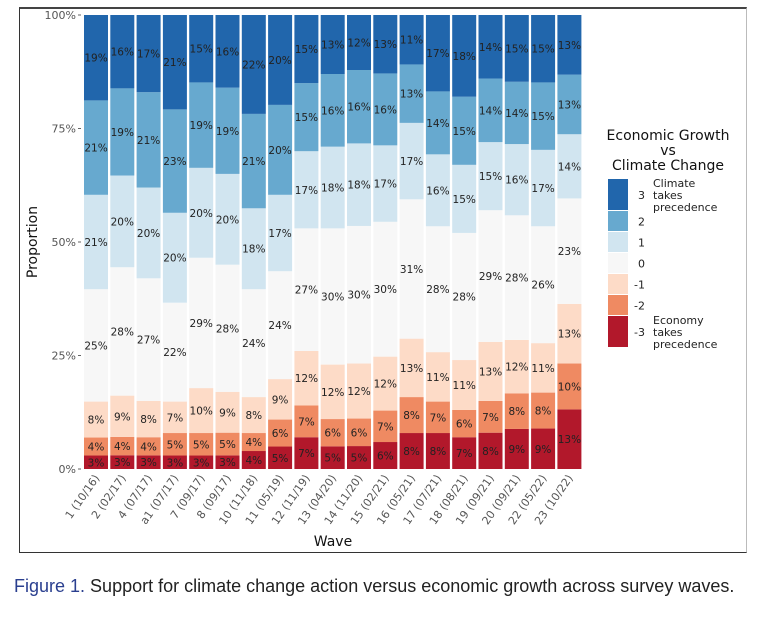 Image resolution: width=773 pixels, height=632 pixels. What do you see at coordinates (411, 270) in the screenshot?
I see `bar-segment-label: 31%` at bounding box center [411, 270].